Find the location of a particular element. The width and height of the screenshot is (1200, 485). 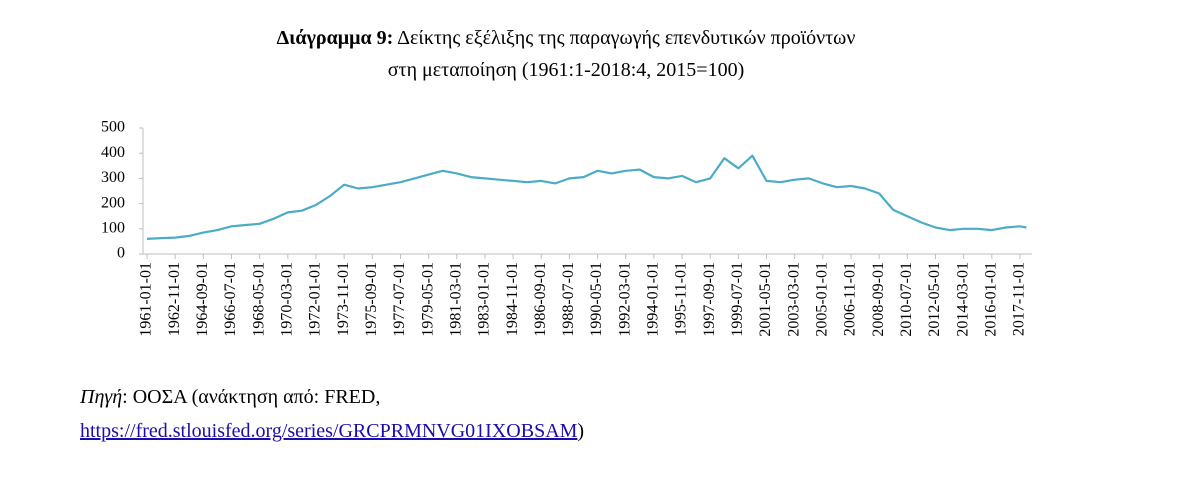

x-tick-label: 2016-01-01 is located at coordinates (990, 299).